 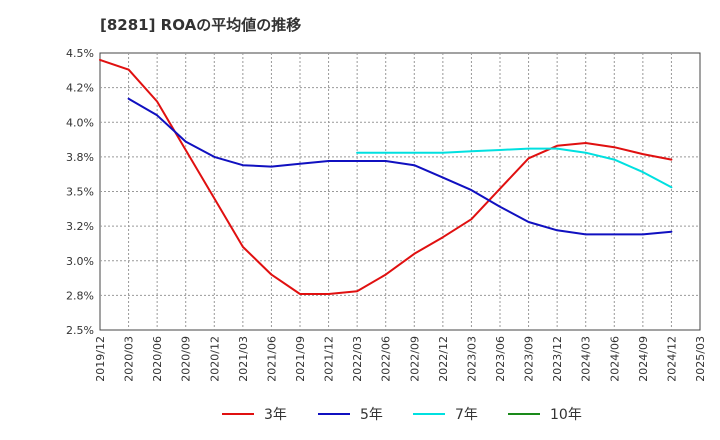 I want to click on legend-label: 5年, so click(x=371, y=415).